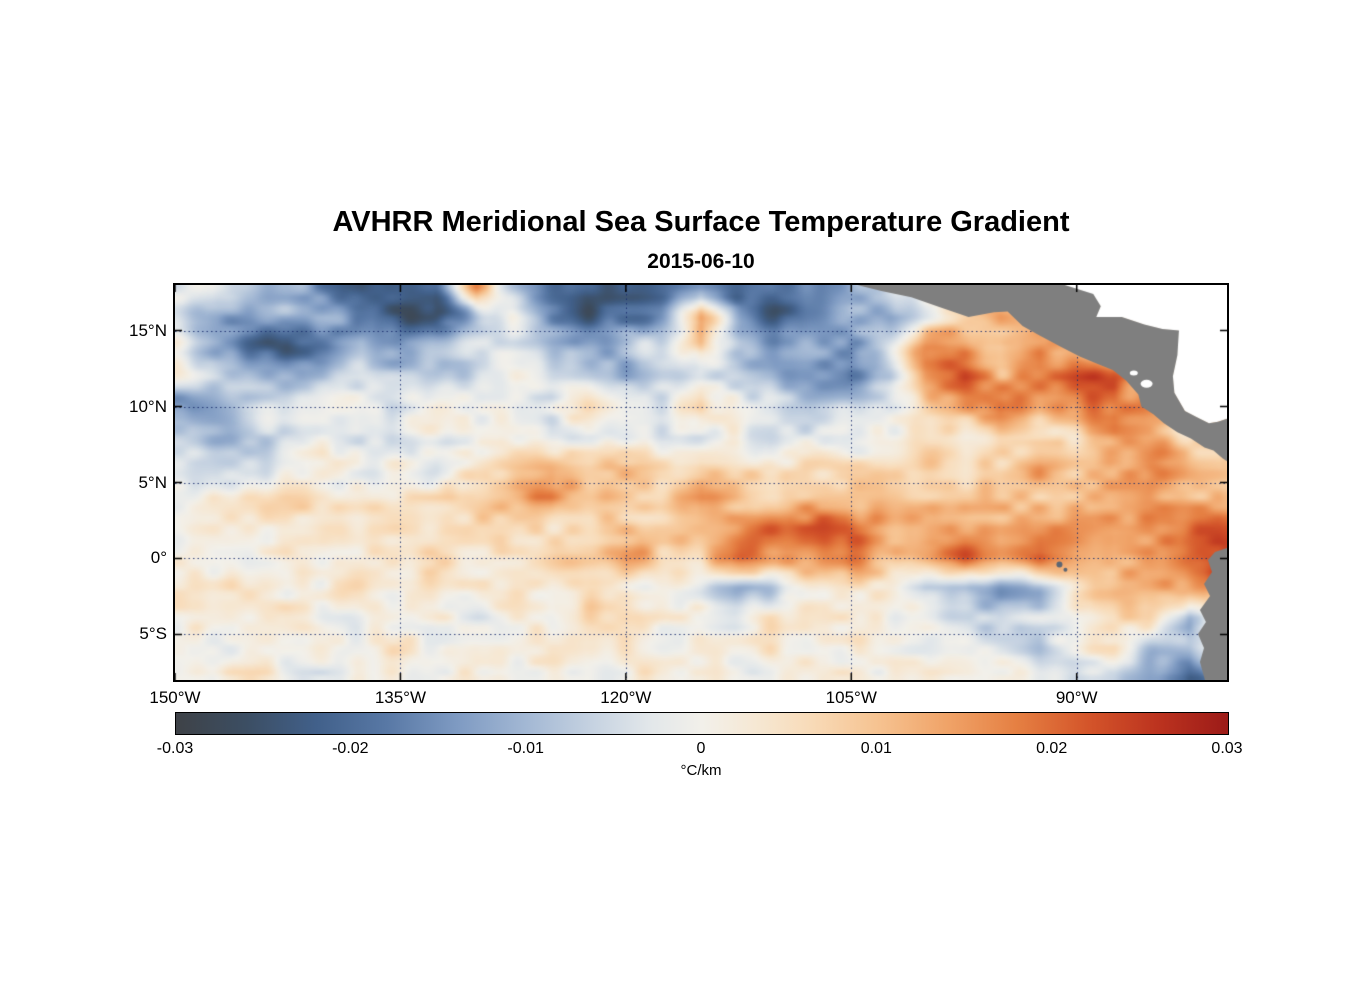  What do you see at coordinates (626, 697) in the screenshot?
I see `x-axis-tick-label: 120°W` at bounding box center [626, 697].